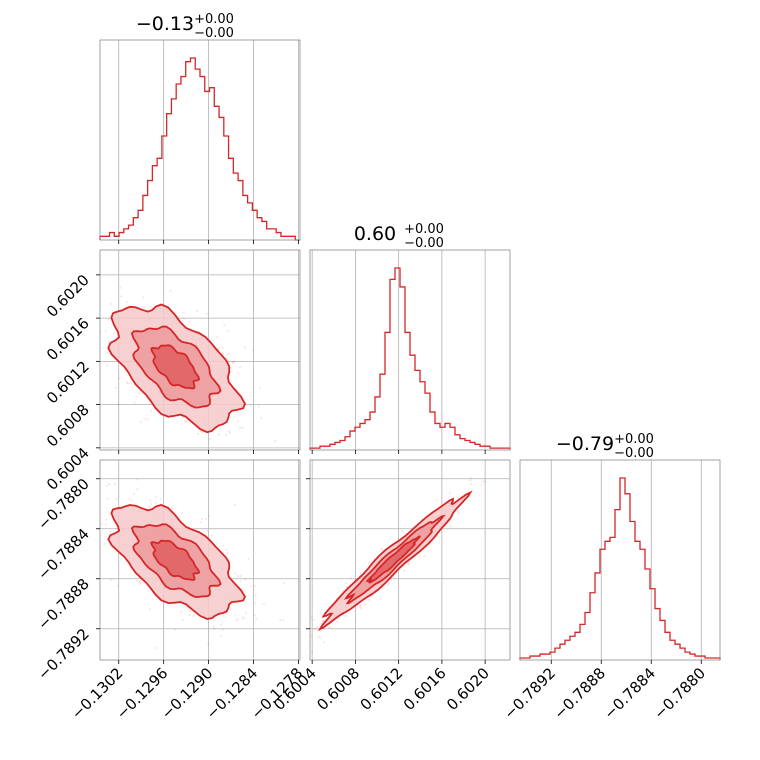 The image size is (760, 760). What do you see at coordinates (425, 689) in the screenshot?
I see `tick-label-x: 0.6016` at bounding box center [425, 689].